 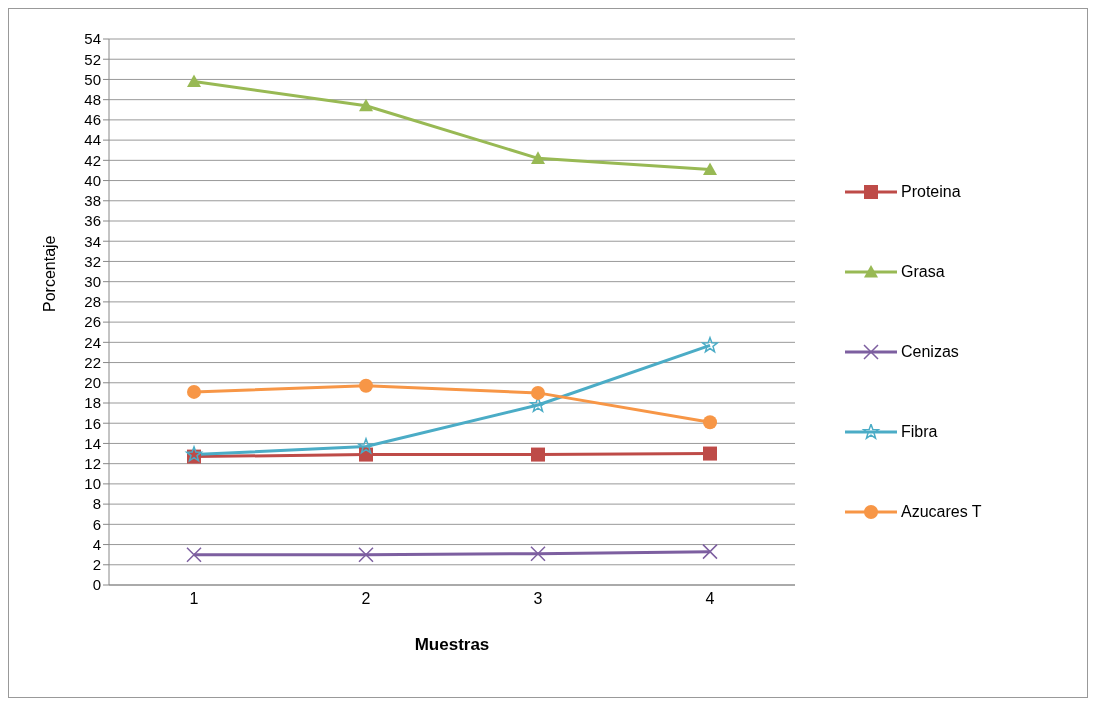 What do you see at coordinates (92, 463) in the screenshot?
I see `y-tick-label: 12` at bounding box center [92, 463].